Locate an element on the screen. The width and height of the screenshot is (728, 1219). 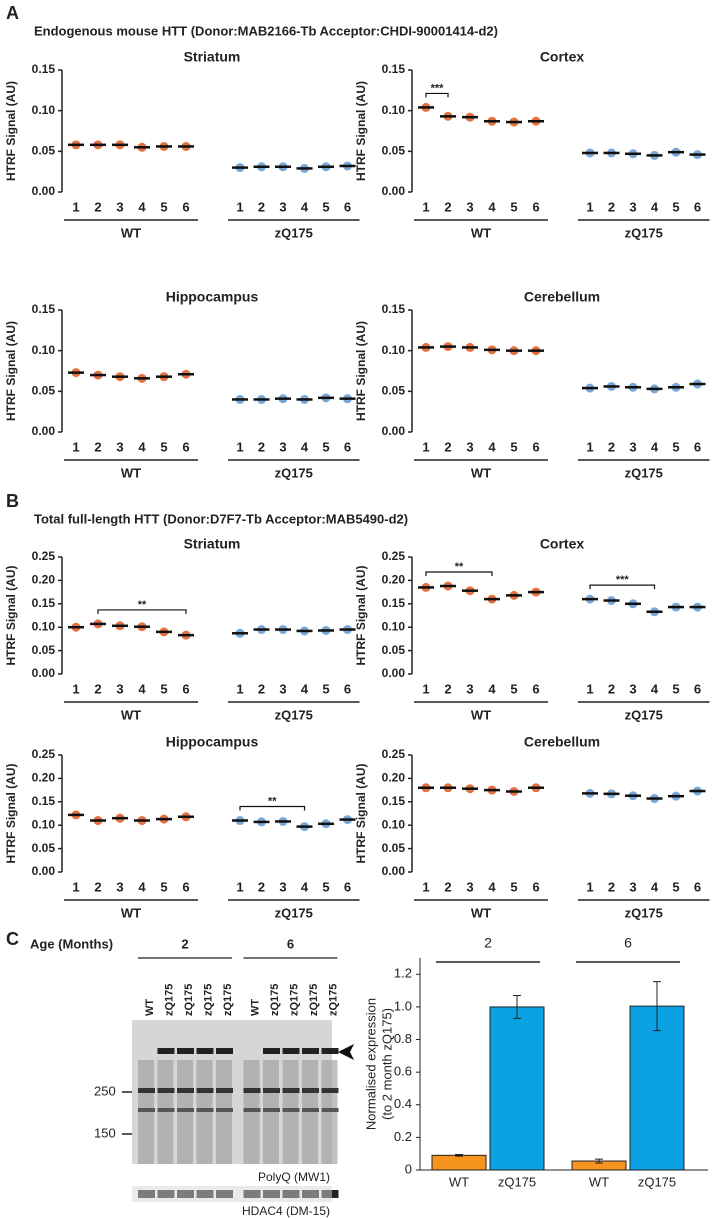
y-tick-label: 0 is located at coordinates (408, 1168).